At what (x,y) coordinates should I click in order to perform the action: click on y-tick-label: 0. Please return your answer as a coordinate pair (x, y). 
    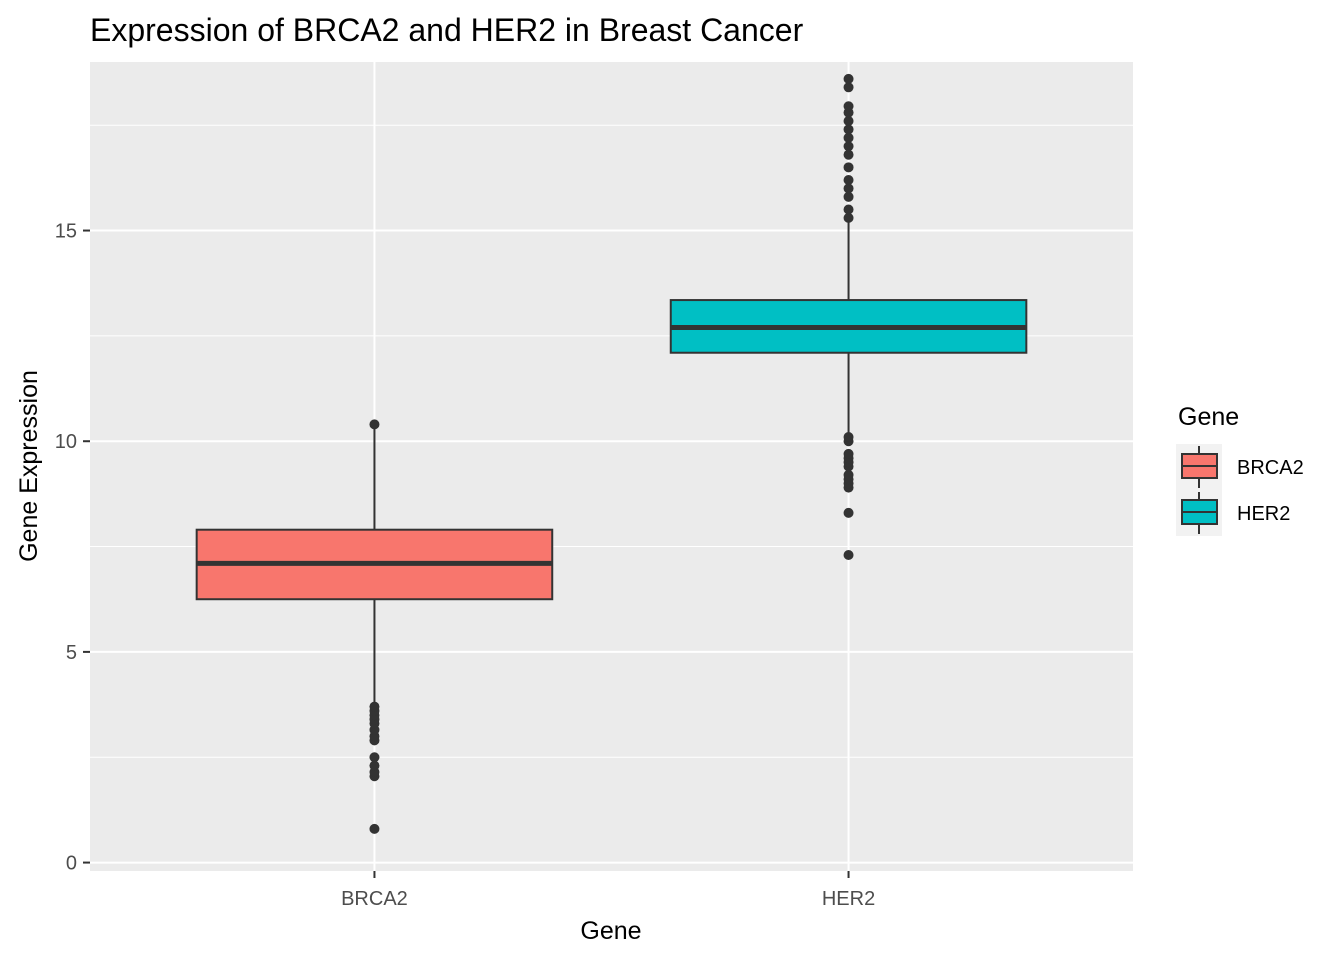
    Looking at the image, I should click on (71, 864).